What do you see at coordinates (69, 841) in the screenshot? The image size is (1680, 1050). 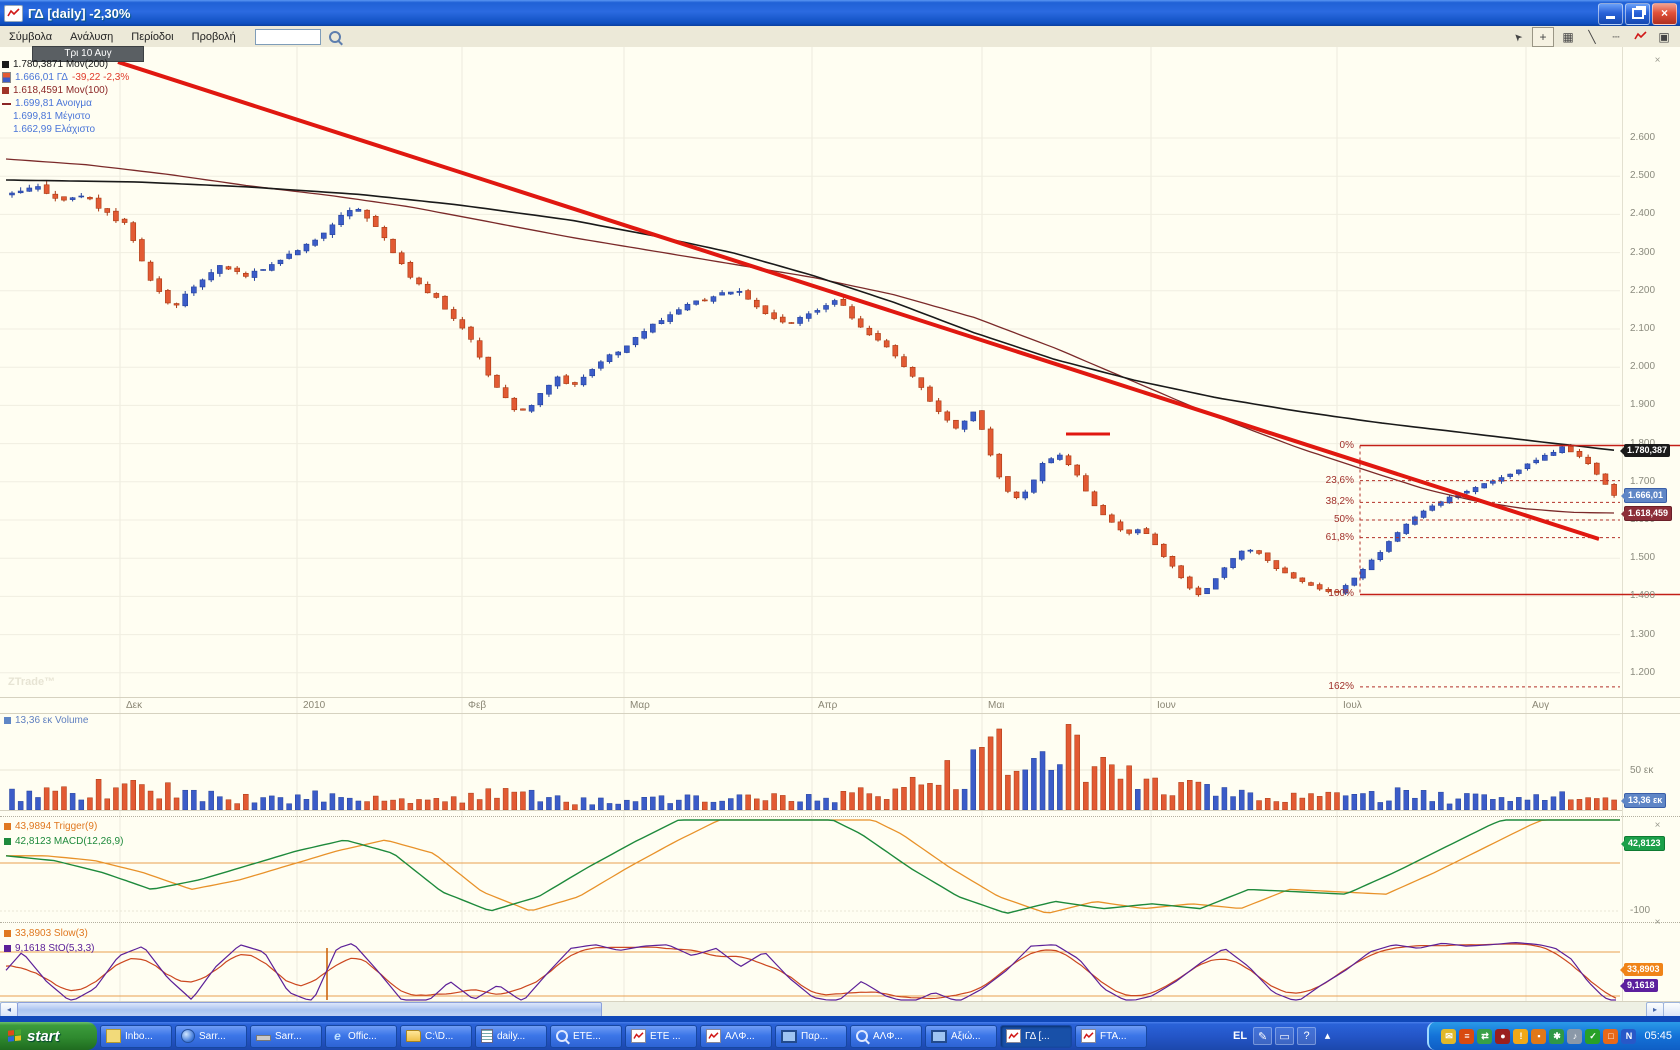 I see `indicator-legend-text: 42,8123 MACD(12,26,9)` at bounding box center [69, 841].